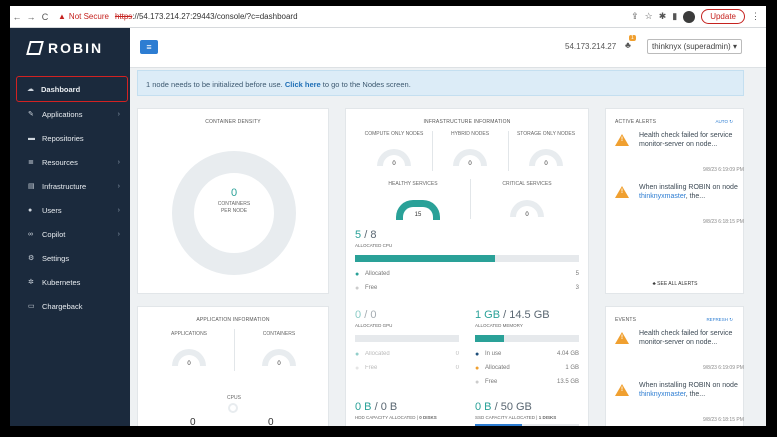  What do you see at coordinates (389, 407) in the screenshot?
I see `hdd-total: 0 B` at bounding box center [389, 407].